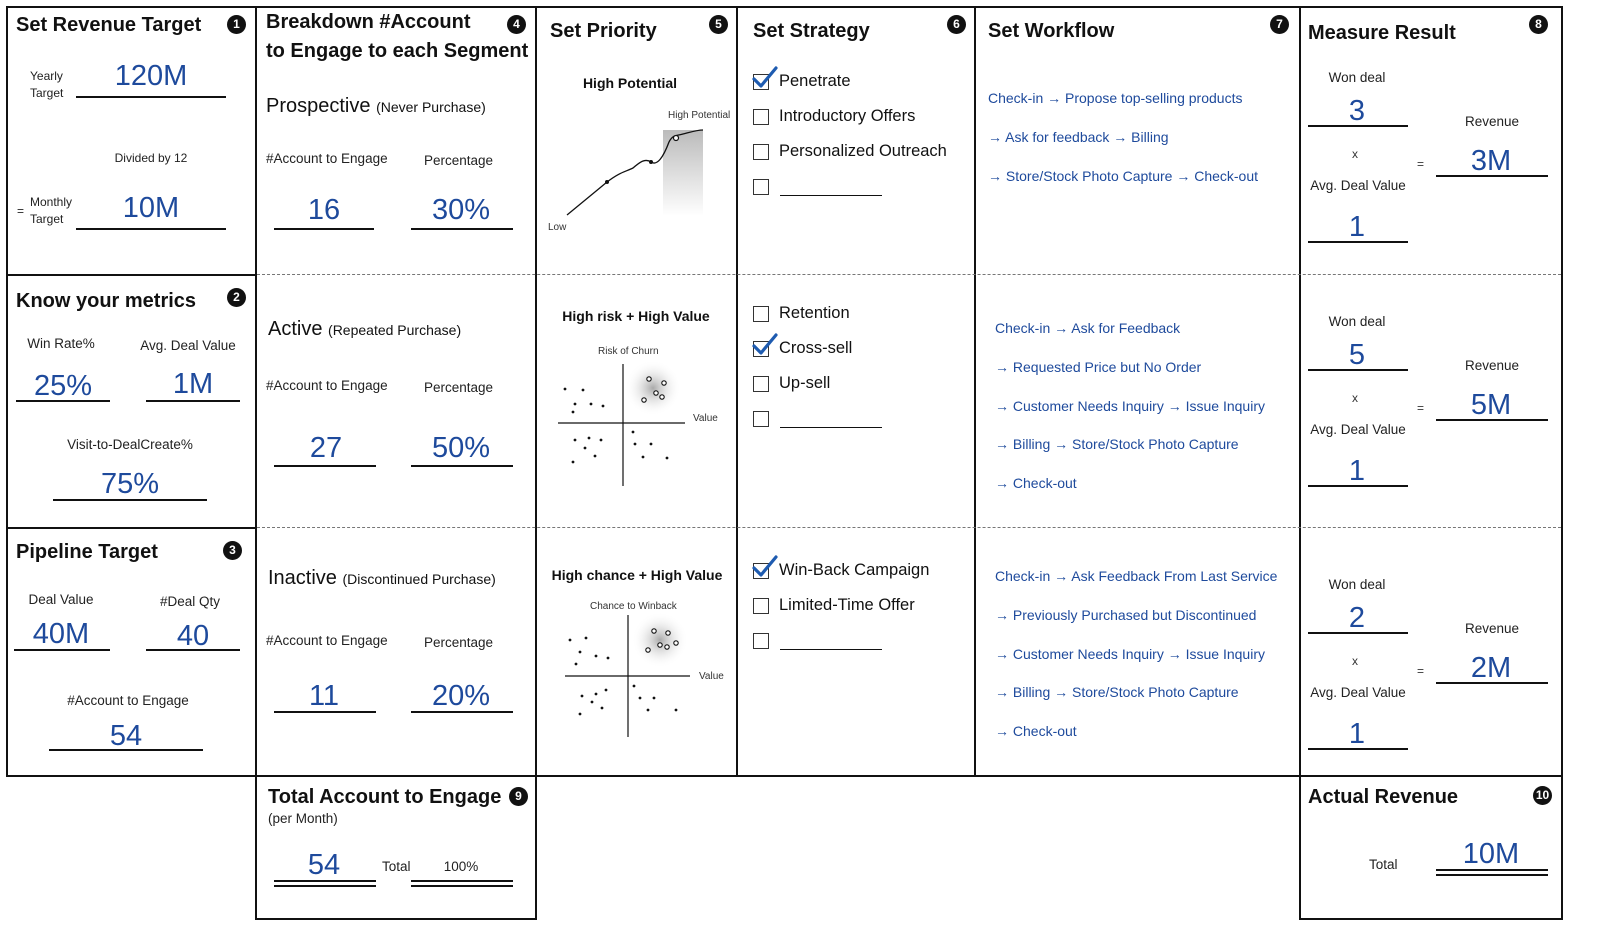 The height and width of the screenshot is (945, 1600). Describe the element at coordinates (816, 348) in the screenshot. I see `strategy-option-label: Cross-sell` at that location.